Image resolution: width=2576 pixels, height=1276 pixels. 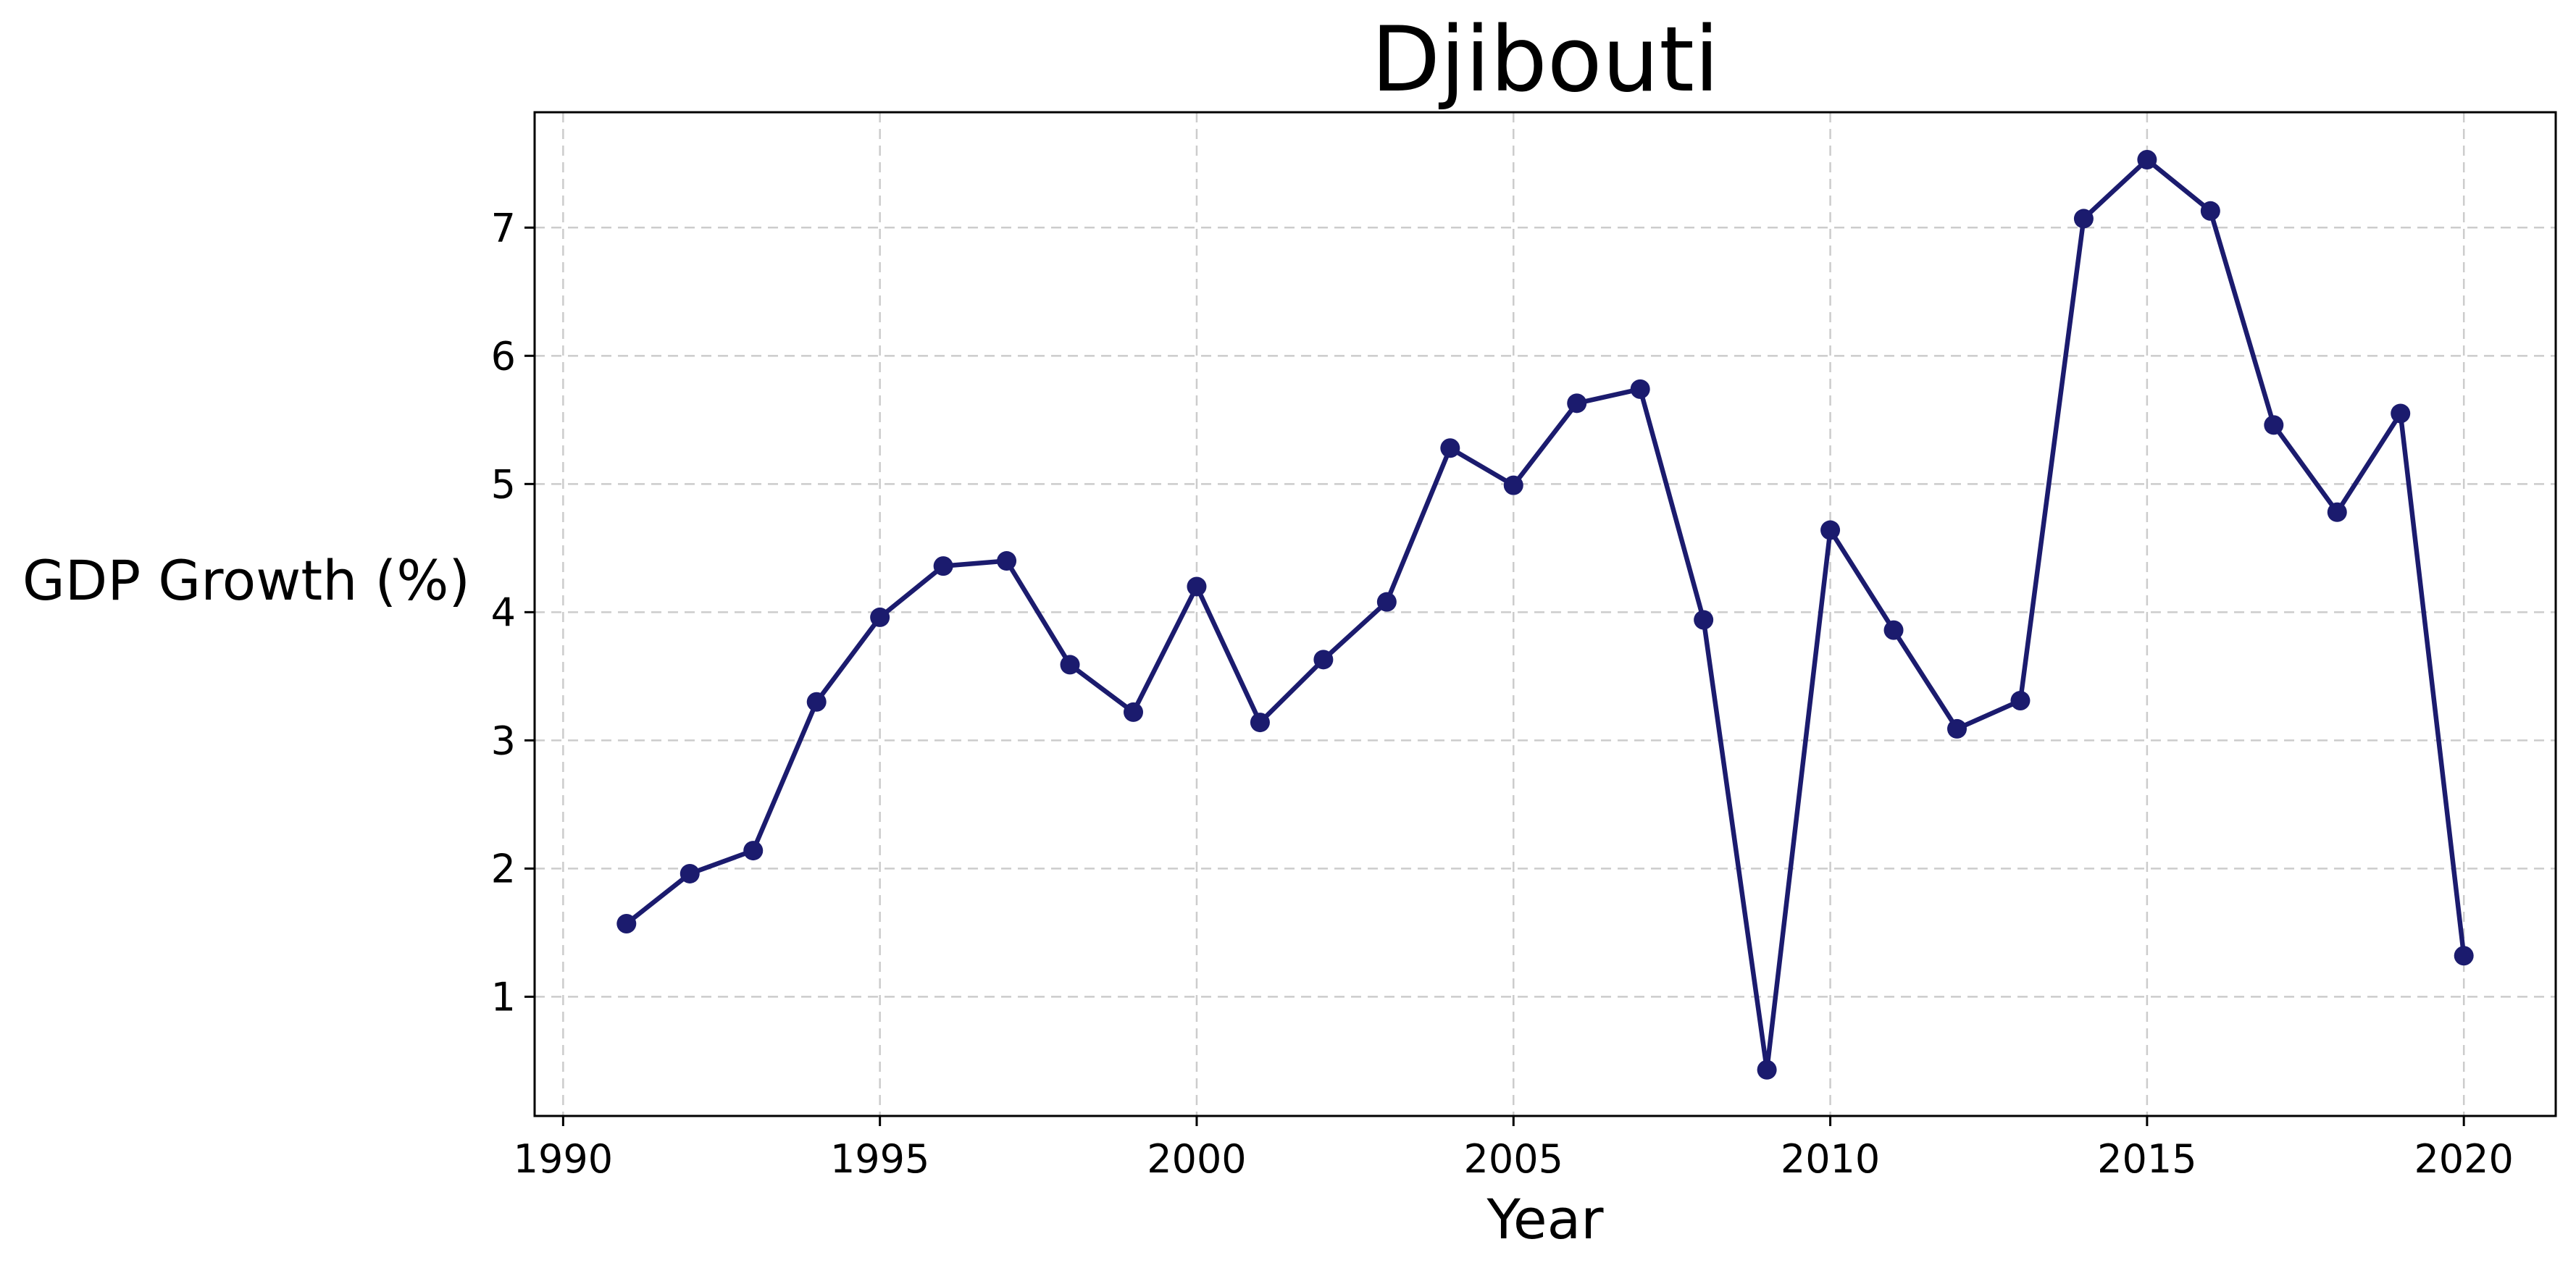 I want to click on x-tick-label: 2005, so click(x=1513, y=1159).